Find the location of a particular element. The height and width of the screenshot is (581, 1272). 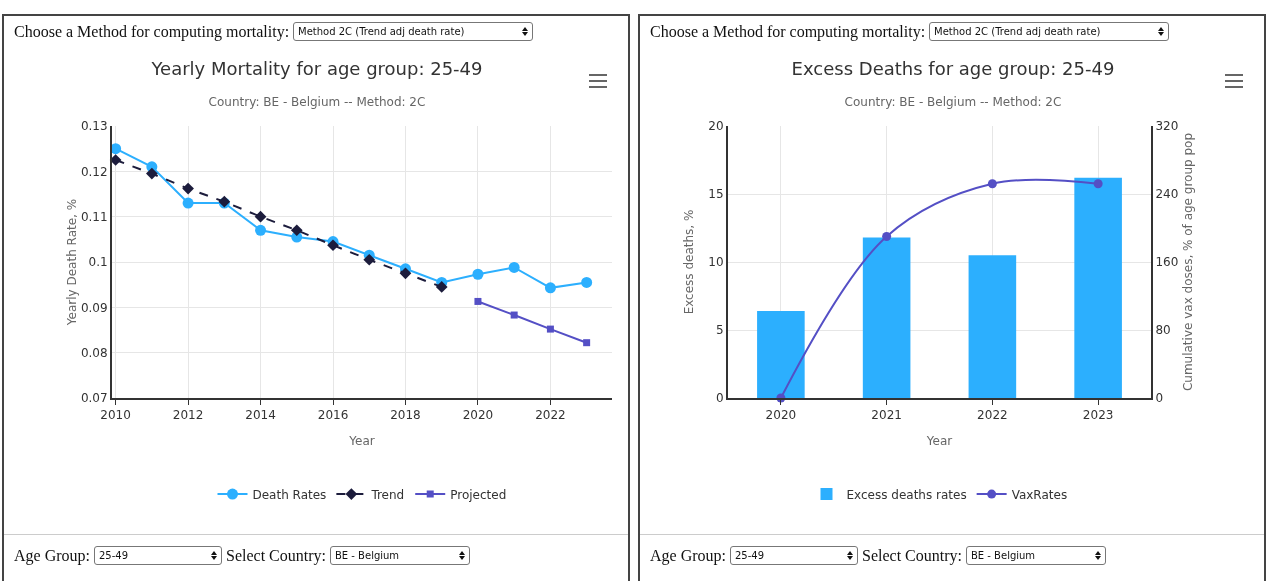

x-tick-label: 2021 is located at coordinates (886, 415).